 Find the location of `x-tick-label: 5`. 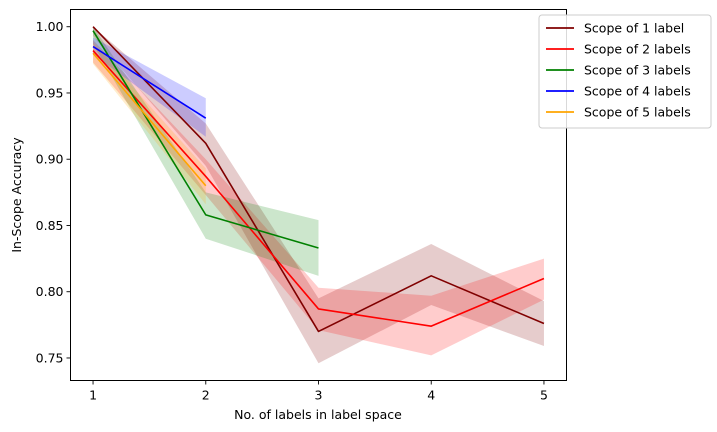

x-tick-label: 5 is located at coordinates (544, 395).